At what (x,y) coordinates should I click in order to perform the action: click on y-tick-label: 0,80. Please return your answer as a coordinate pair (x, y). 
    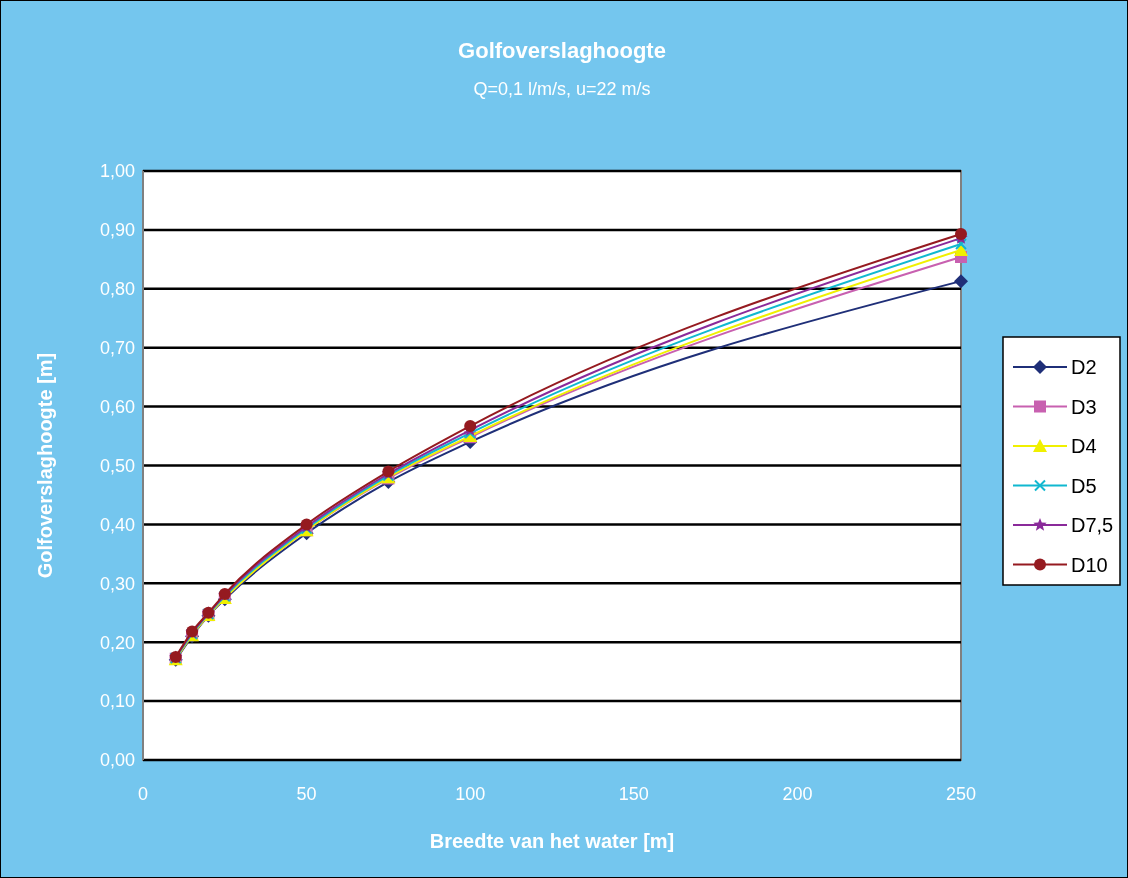
    Looking at the image, I should click on (117, 289).